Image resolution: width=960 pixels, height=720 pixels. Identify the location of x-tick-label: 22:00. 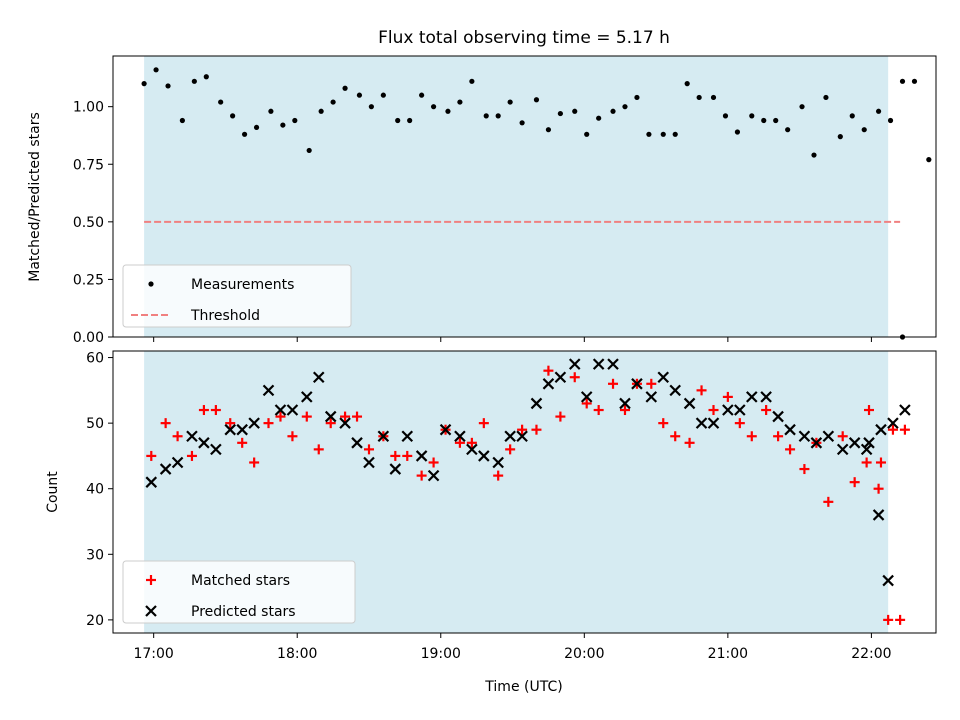
(871, 654).